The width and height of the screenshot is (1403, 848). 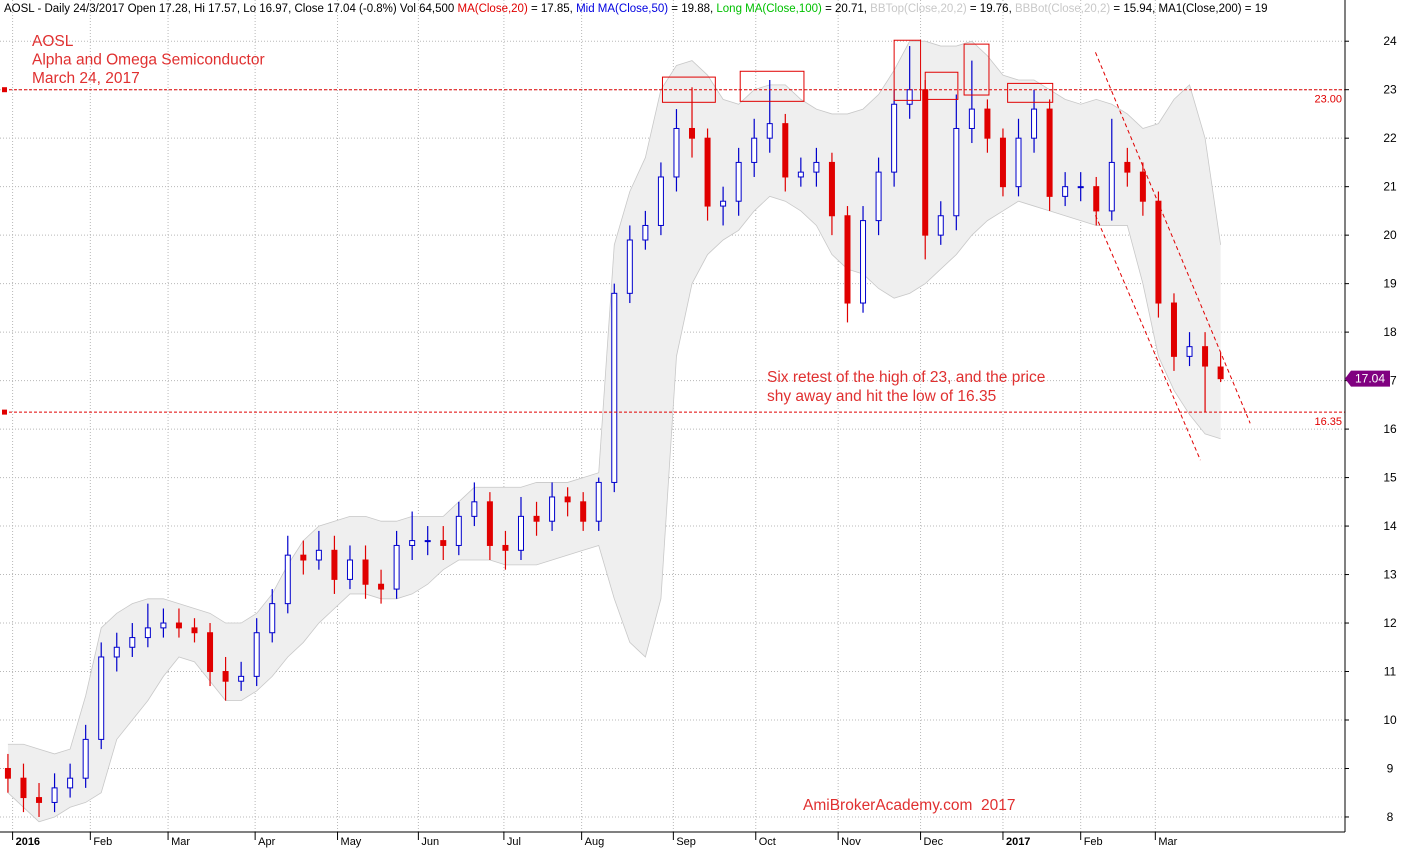 I want to click on last-price-tag, so click(x=1367, y=378).